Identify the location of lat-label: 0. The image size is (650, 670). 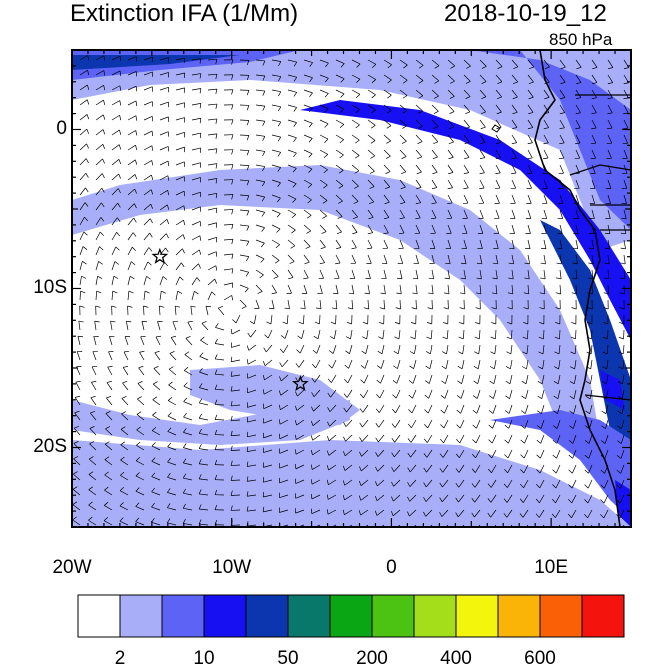
(42, 129).